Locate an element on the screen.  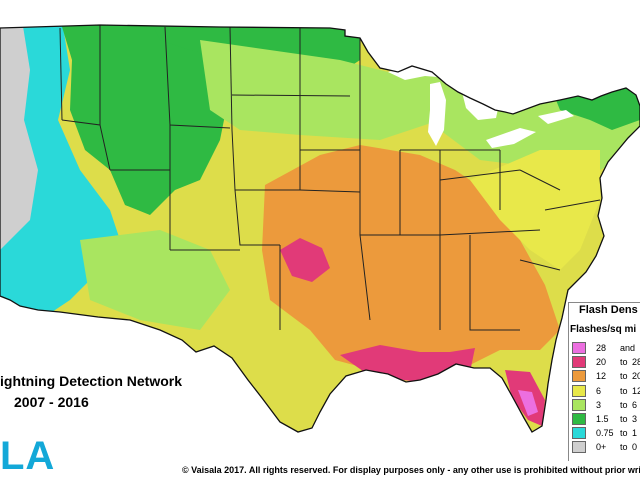
legend-row: 0.75 to 1 is located at coordinates (606, 433).